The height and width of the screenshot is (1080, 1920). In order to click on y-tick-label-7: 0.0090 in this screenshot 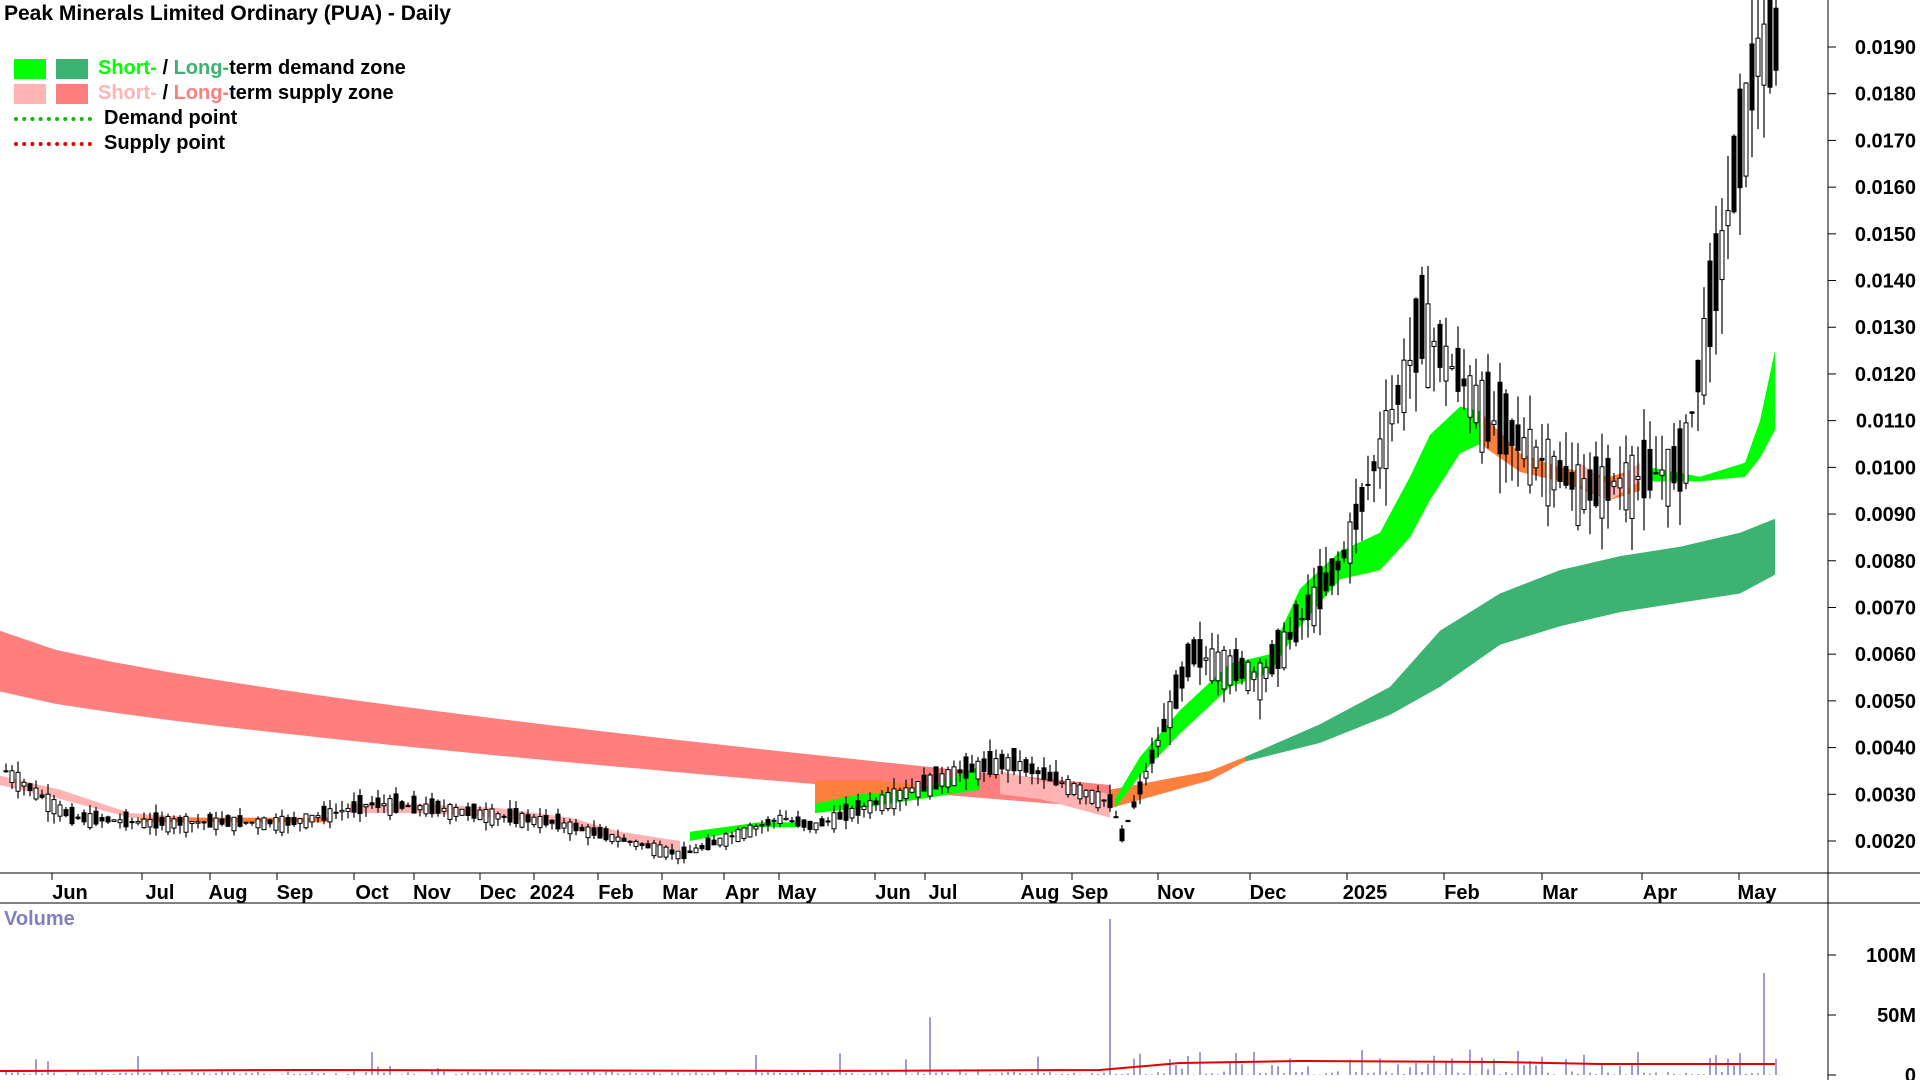, I will do `click(1885, 515)`.